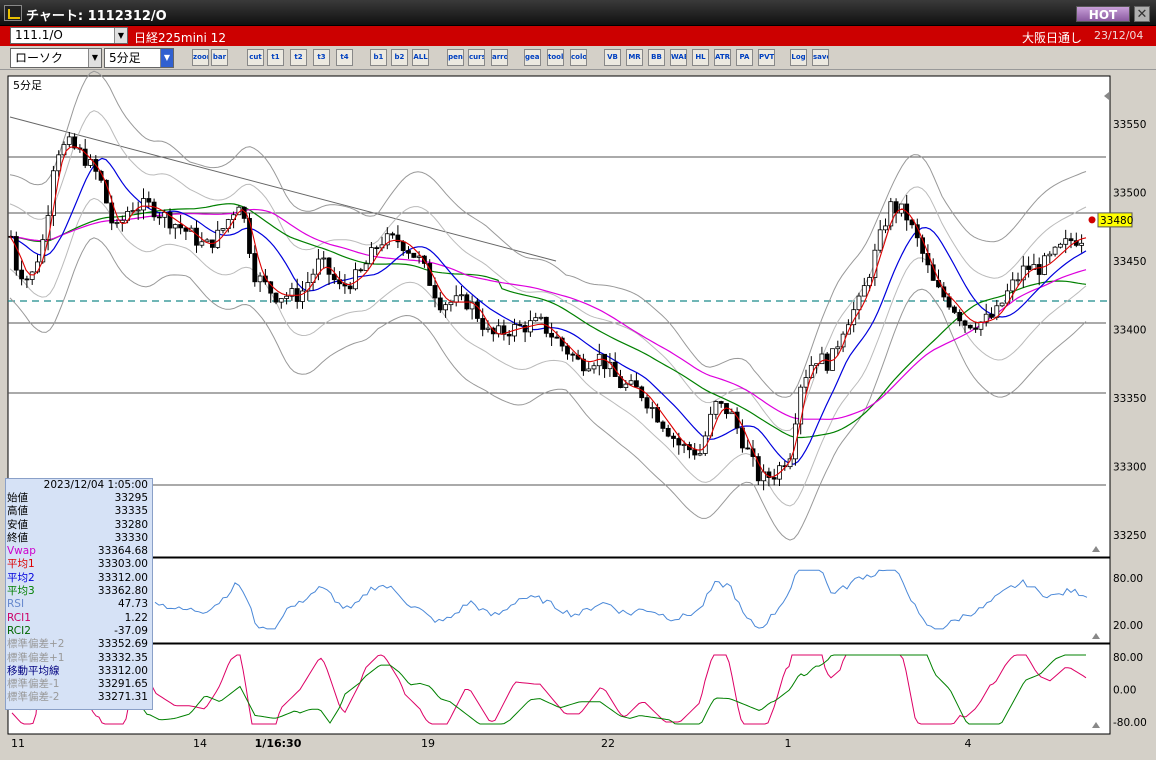 The image size is (1156, 760). I want to click on toolbar-zoom-icon: zoom, so click(200, 57).